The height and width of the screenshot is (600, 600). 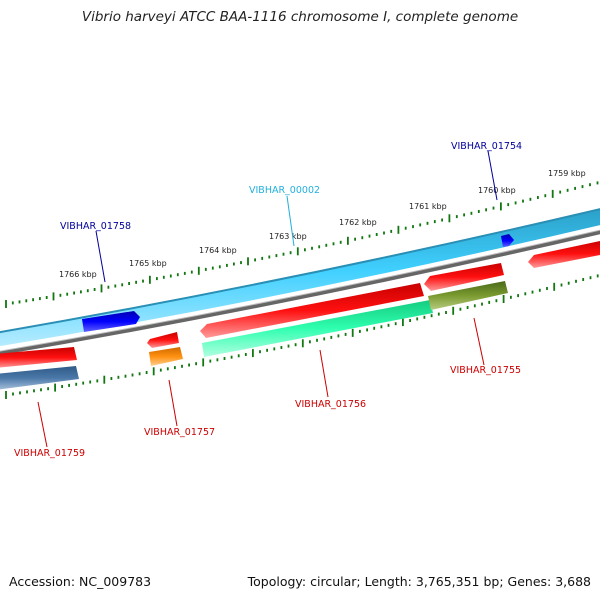 I want to click on gene-vibhar-01757-orange-feature, so click(x=166, y=356).